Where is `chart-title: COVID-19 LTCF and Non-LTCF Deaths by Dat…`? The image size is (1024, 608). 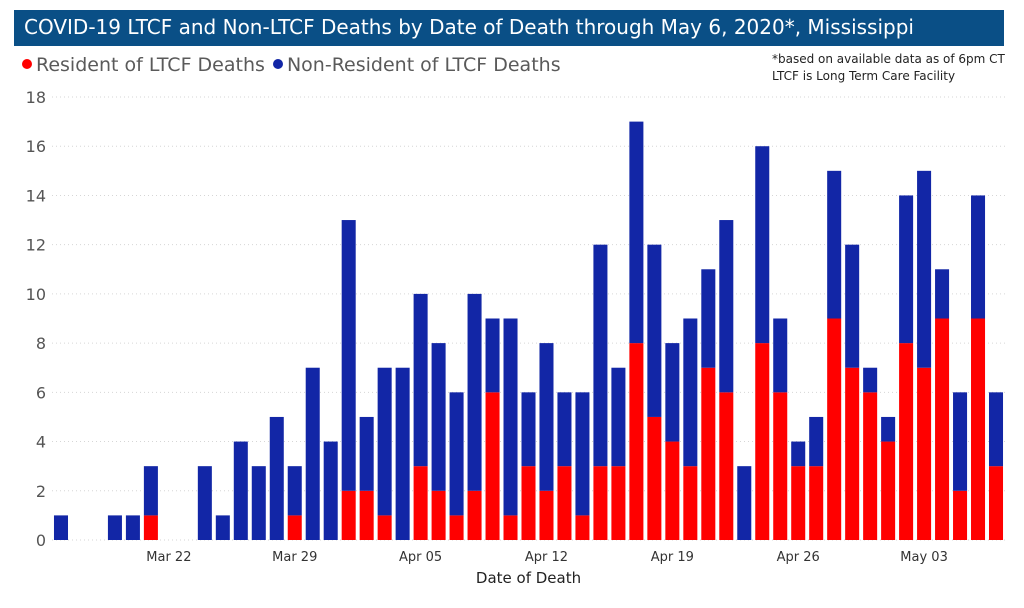 chart-title: COVID-19 LTCF and Non-LTCF Deaths by Dat… is located at coordinates (469, 27).